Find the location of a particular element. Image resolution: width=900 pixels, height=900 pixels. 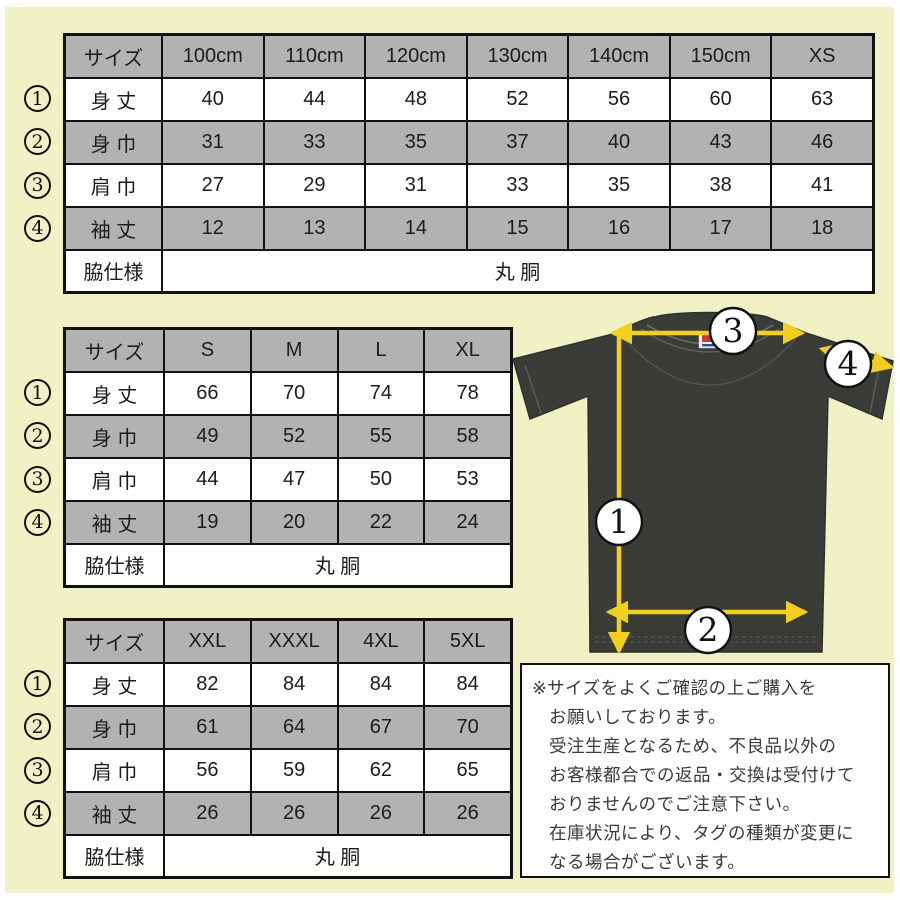

note-line: お願いしております。 is located at coordinates (638, 717).